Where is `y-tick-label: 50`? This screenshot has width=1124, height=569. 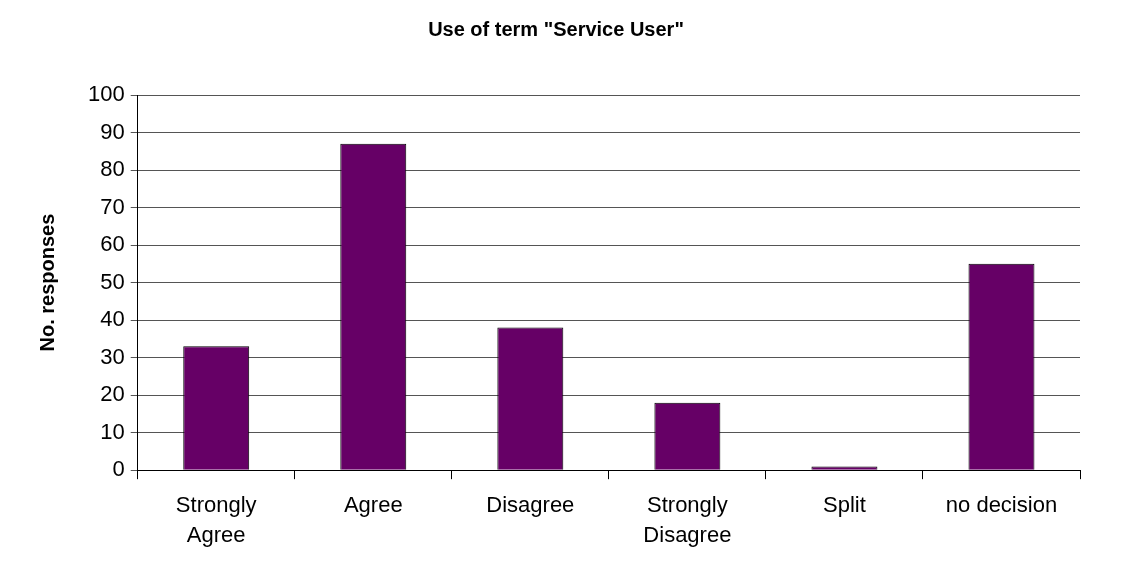 y-tick-label: 50 is located at coordinates (112, 281).